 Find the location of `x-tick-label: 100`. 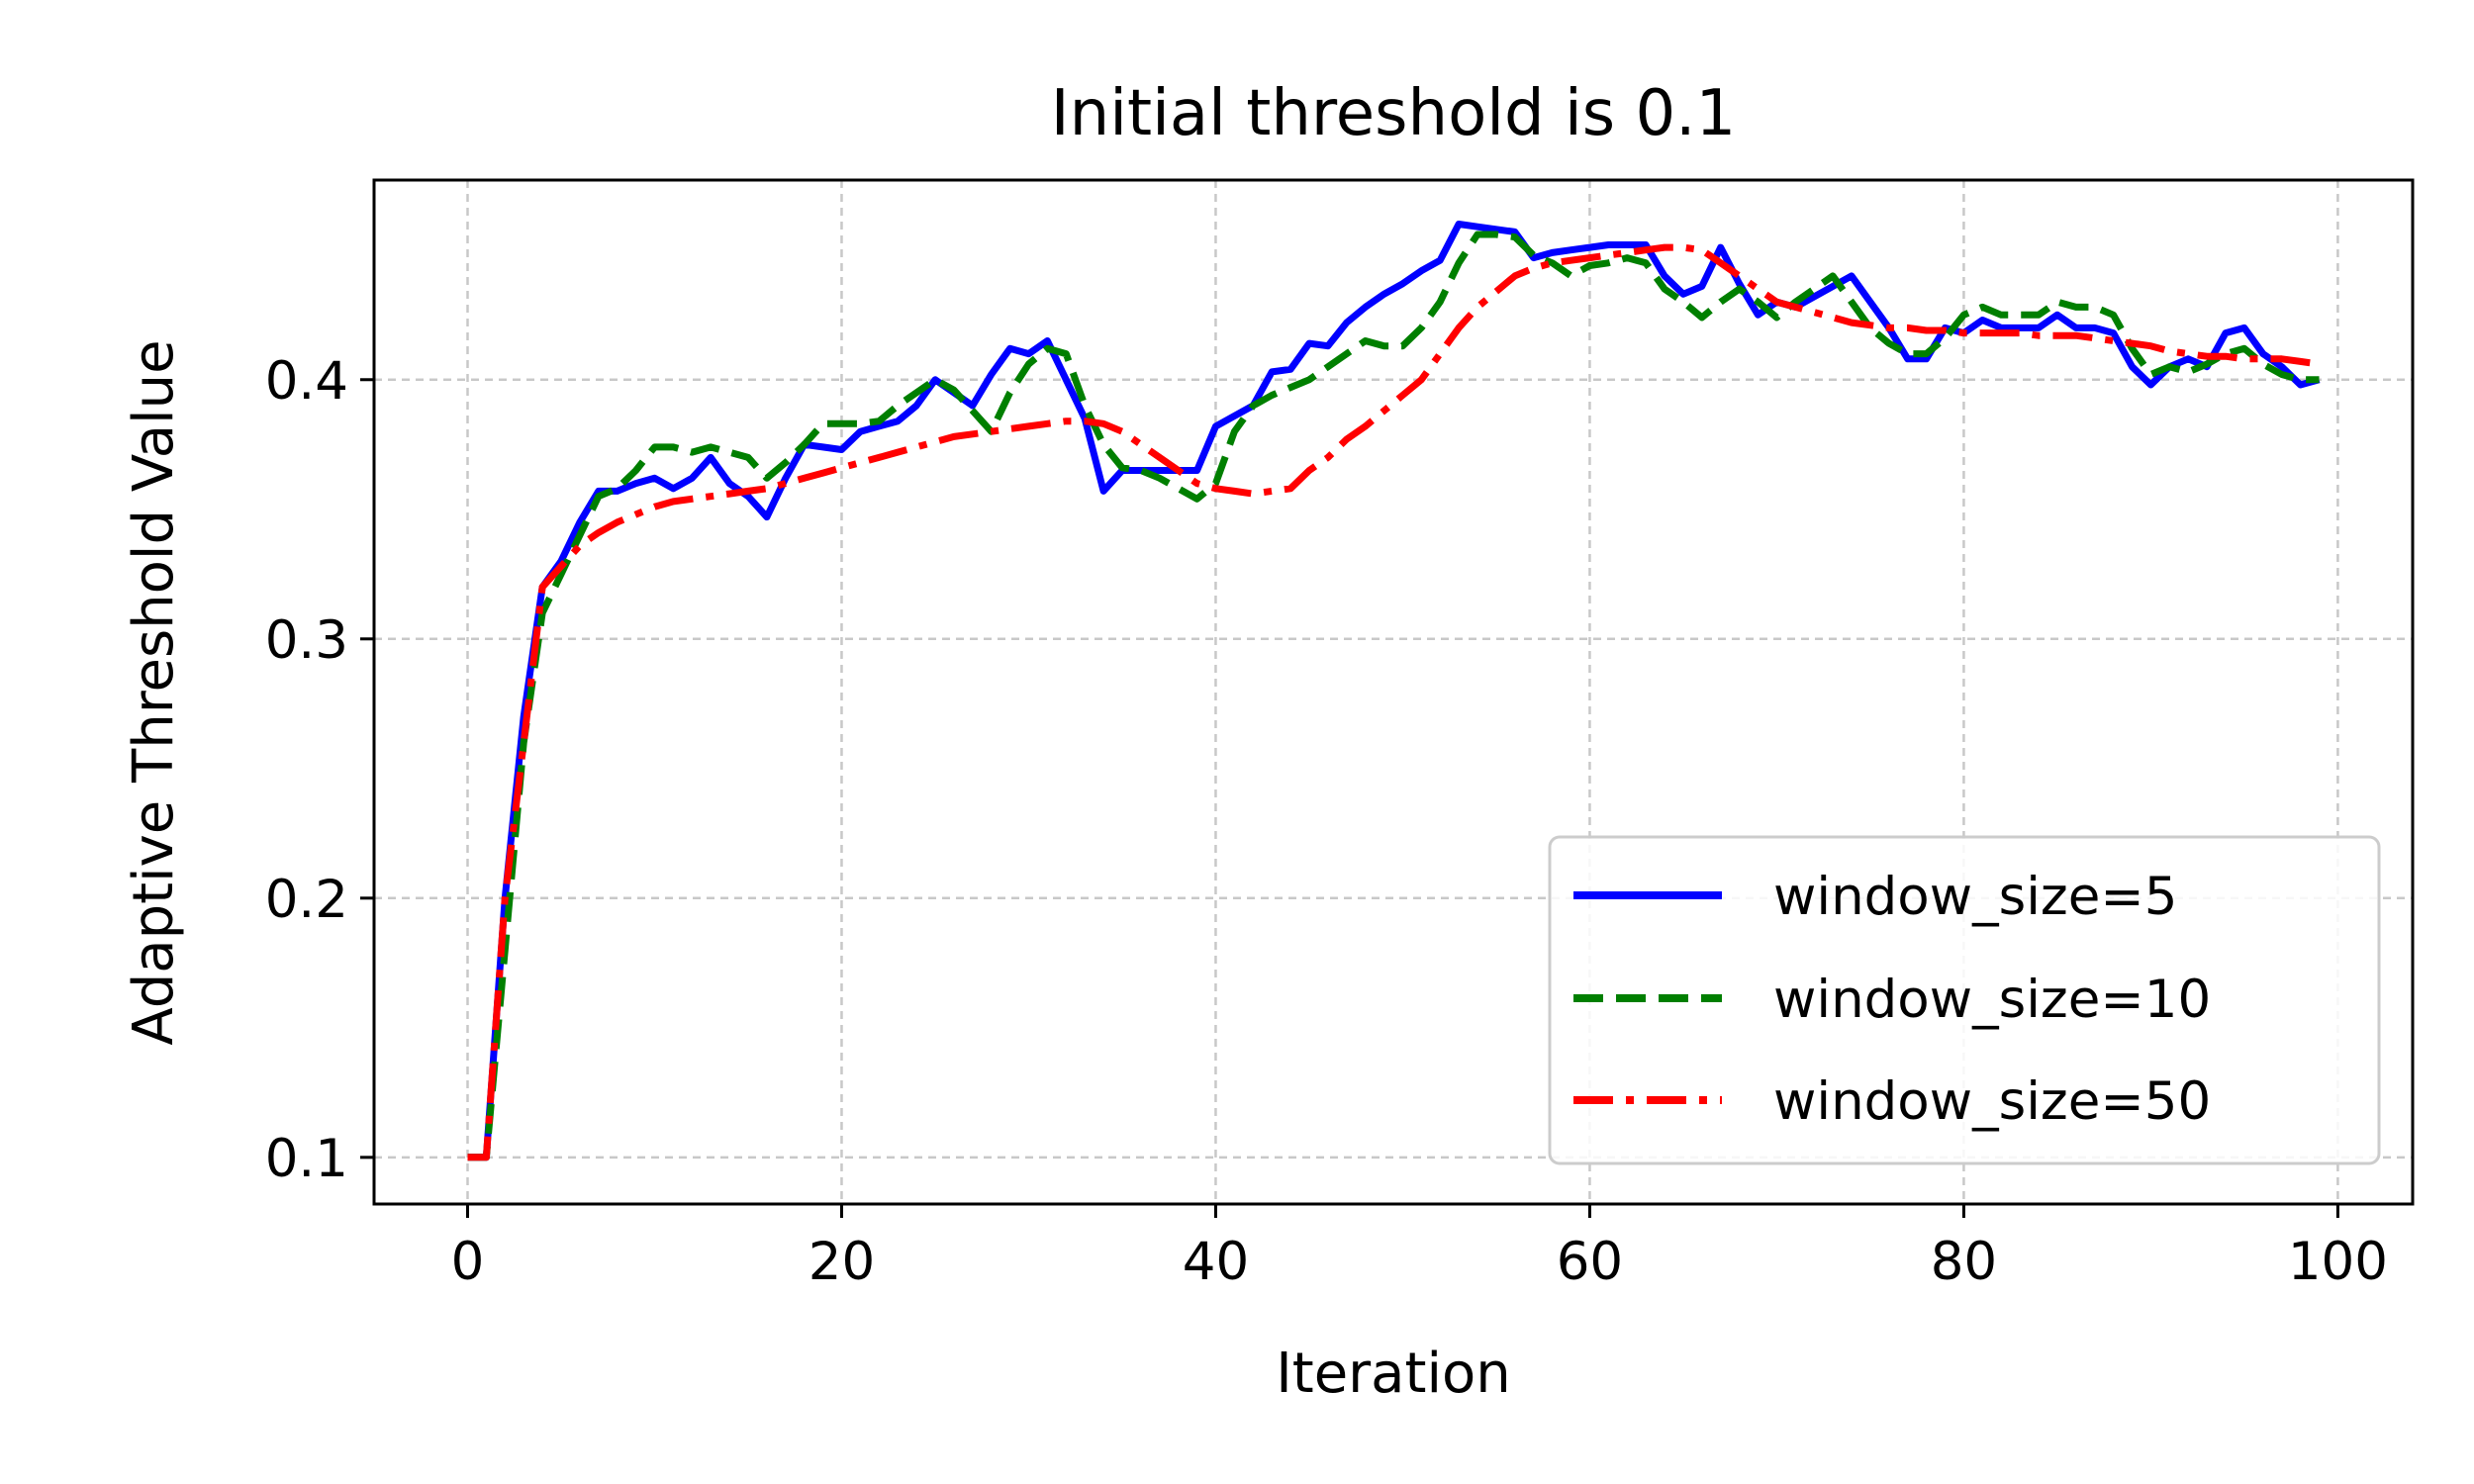

x-tick-label: 100 is located at coordinates (2338, 1262).